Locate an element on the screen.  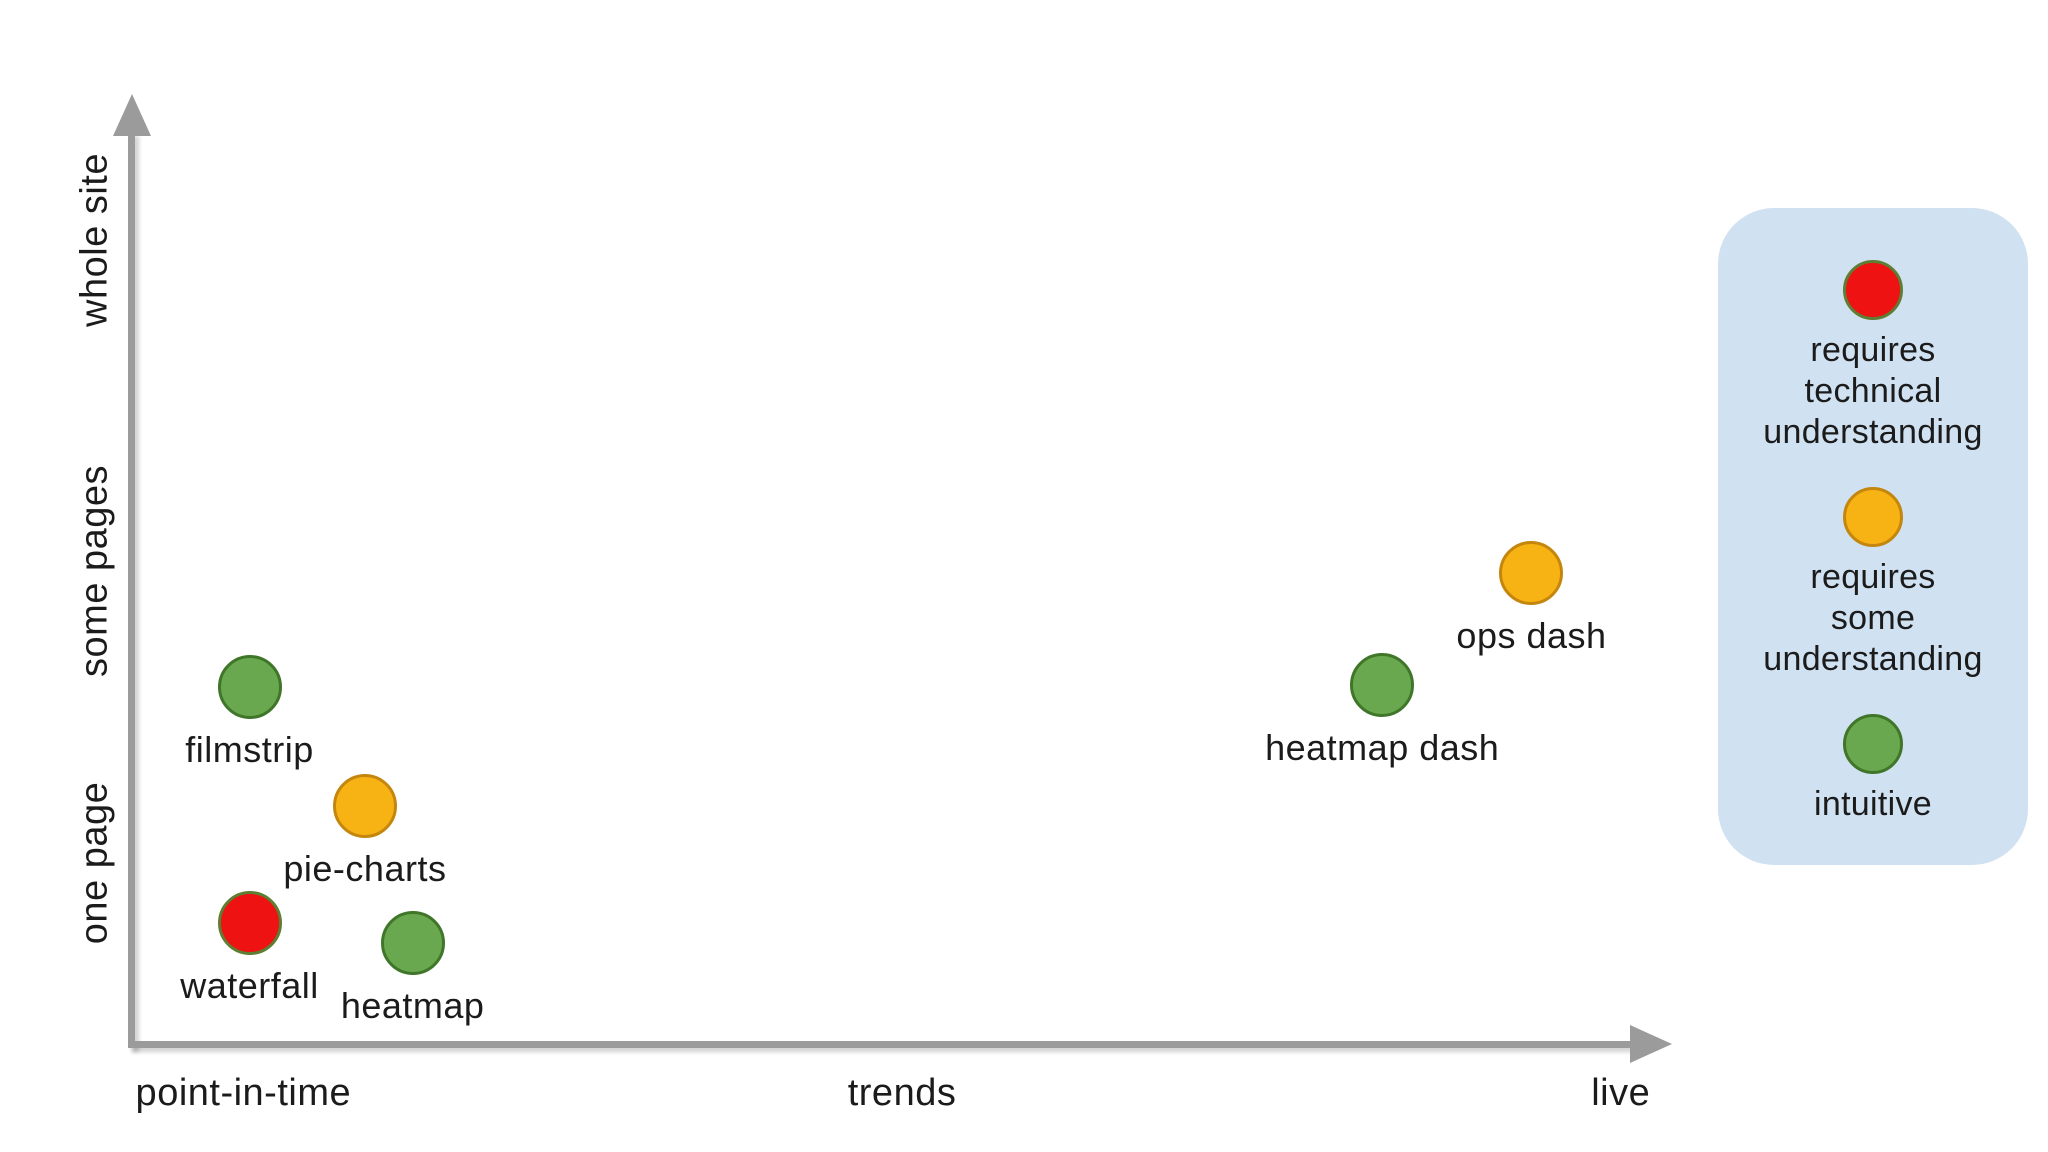
legend-marker-green-circle-icon is located at coordinates (1872, 744).